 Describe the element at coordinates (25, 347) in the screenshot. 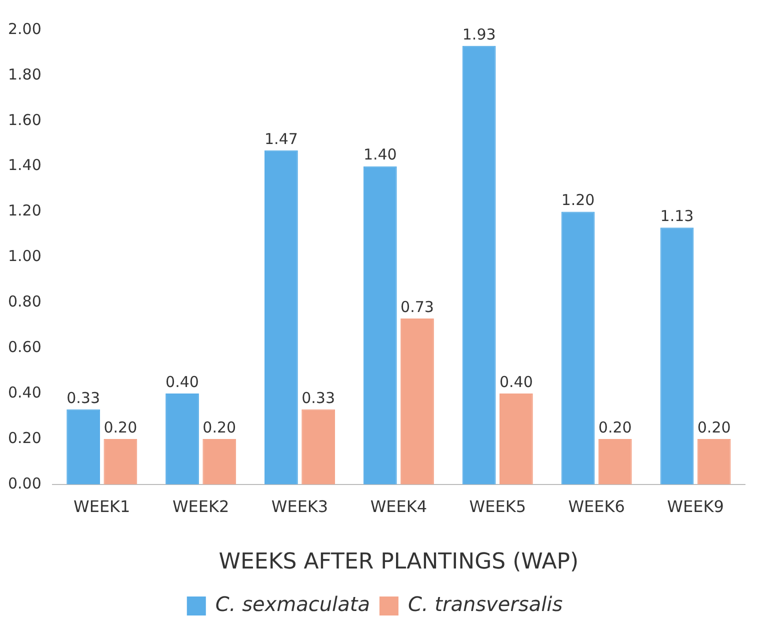

I see `y-tick-label: 0.60` at that location.